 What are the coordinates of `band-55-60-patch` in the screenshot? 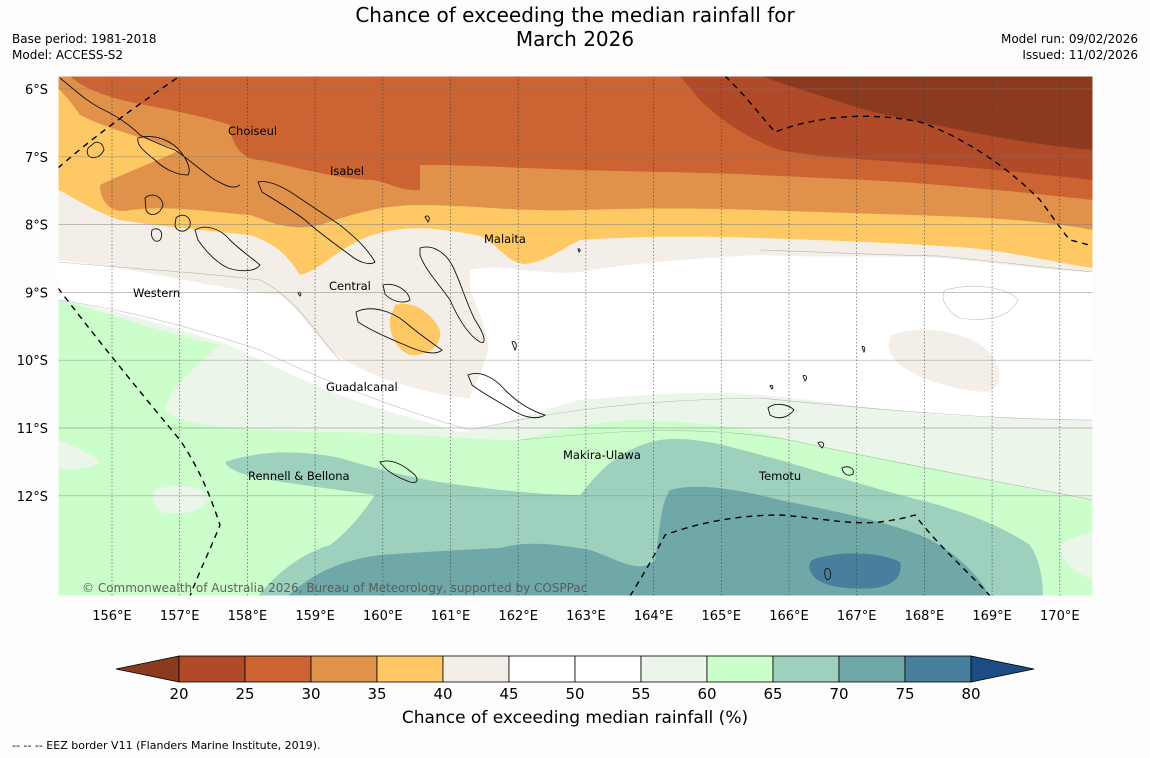 It's located at (79, 455).